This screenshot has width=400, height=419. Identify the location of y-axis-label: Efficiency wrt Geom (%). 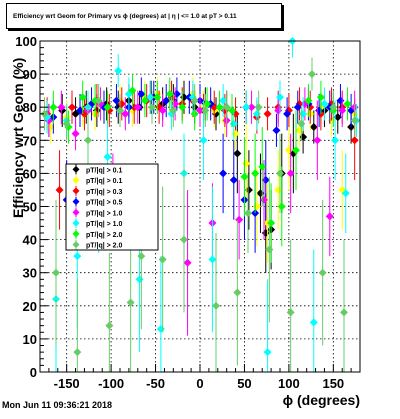
(18, 137).